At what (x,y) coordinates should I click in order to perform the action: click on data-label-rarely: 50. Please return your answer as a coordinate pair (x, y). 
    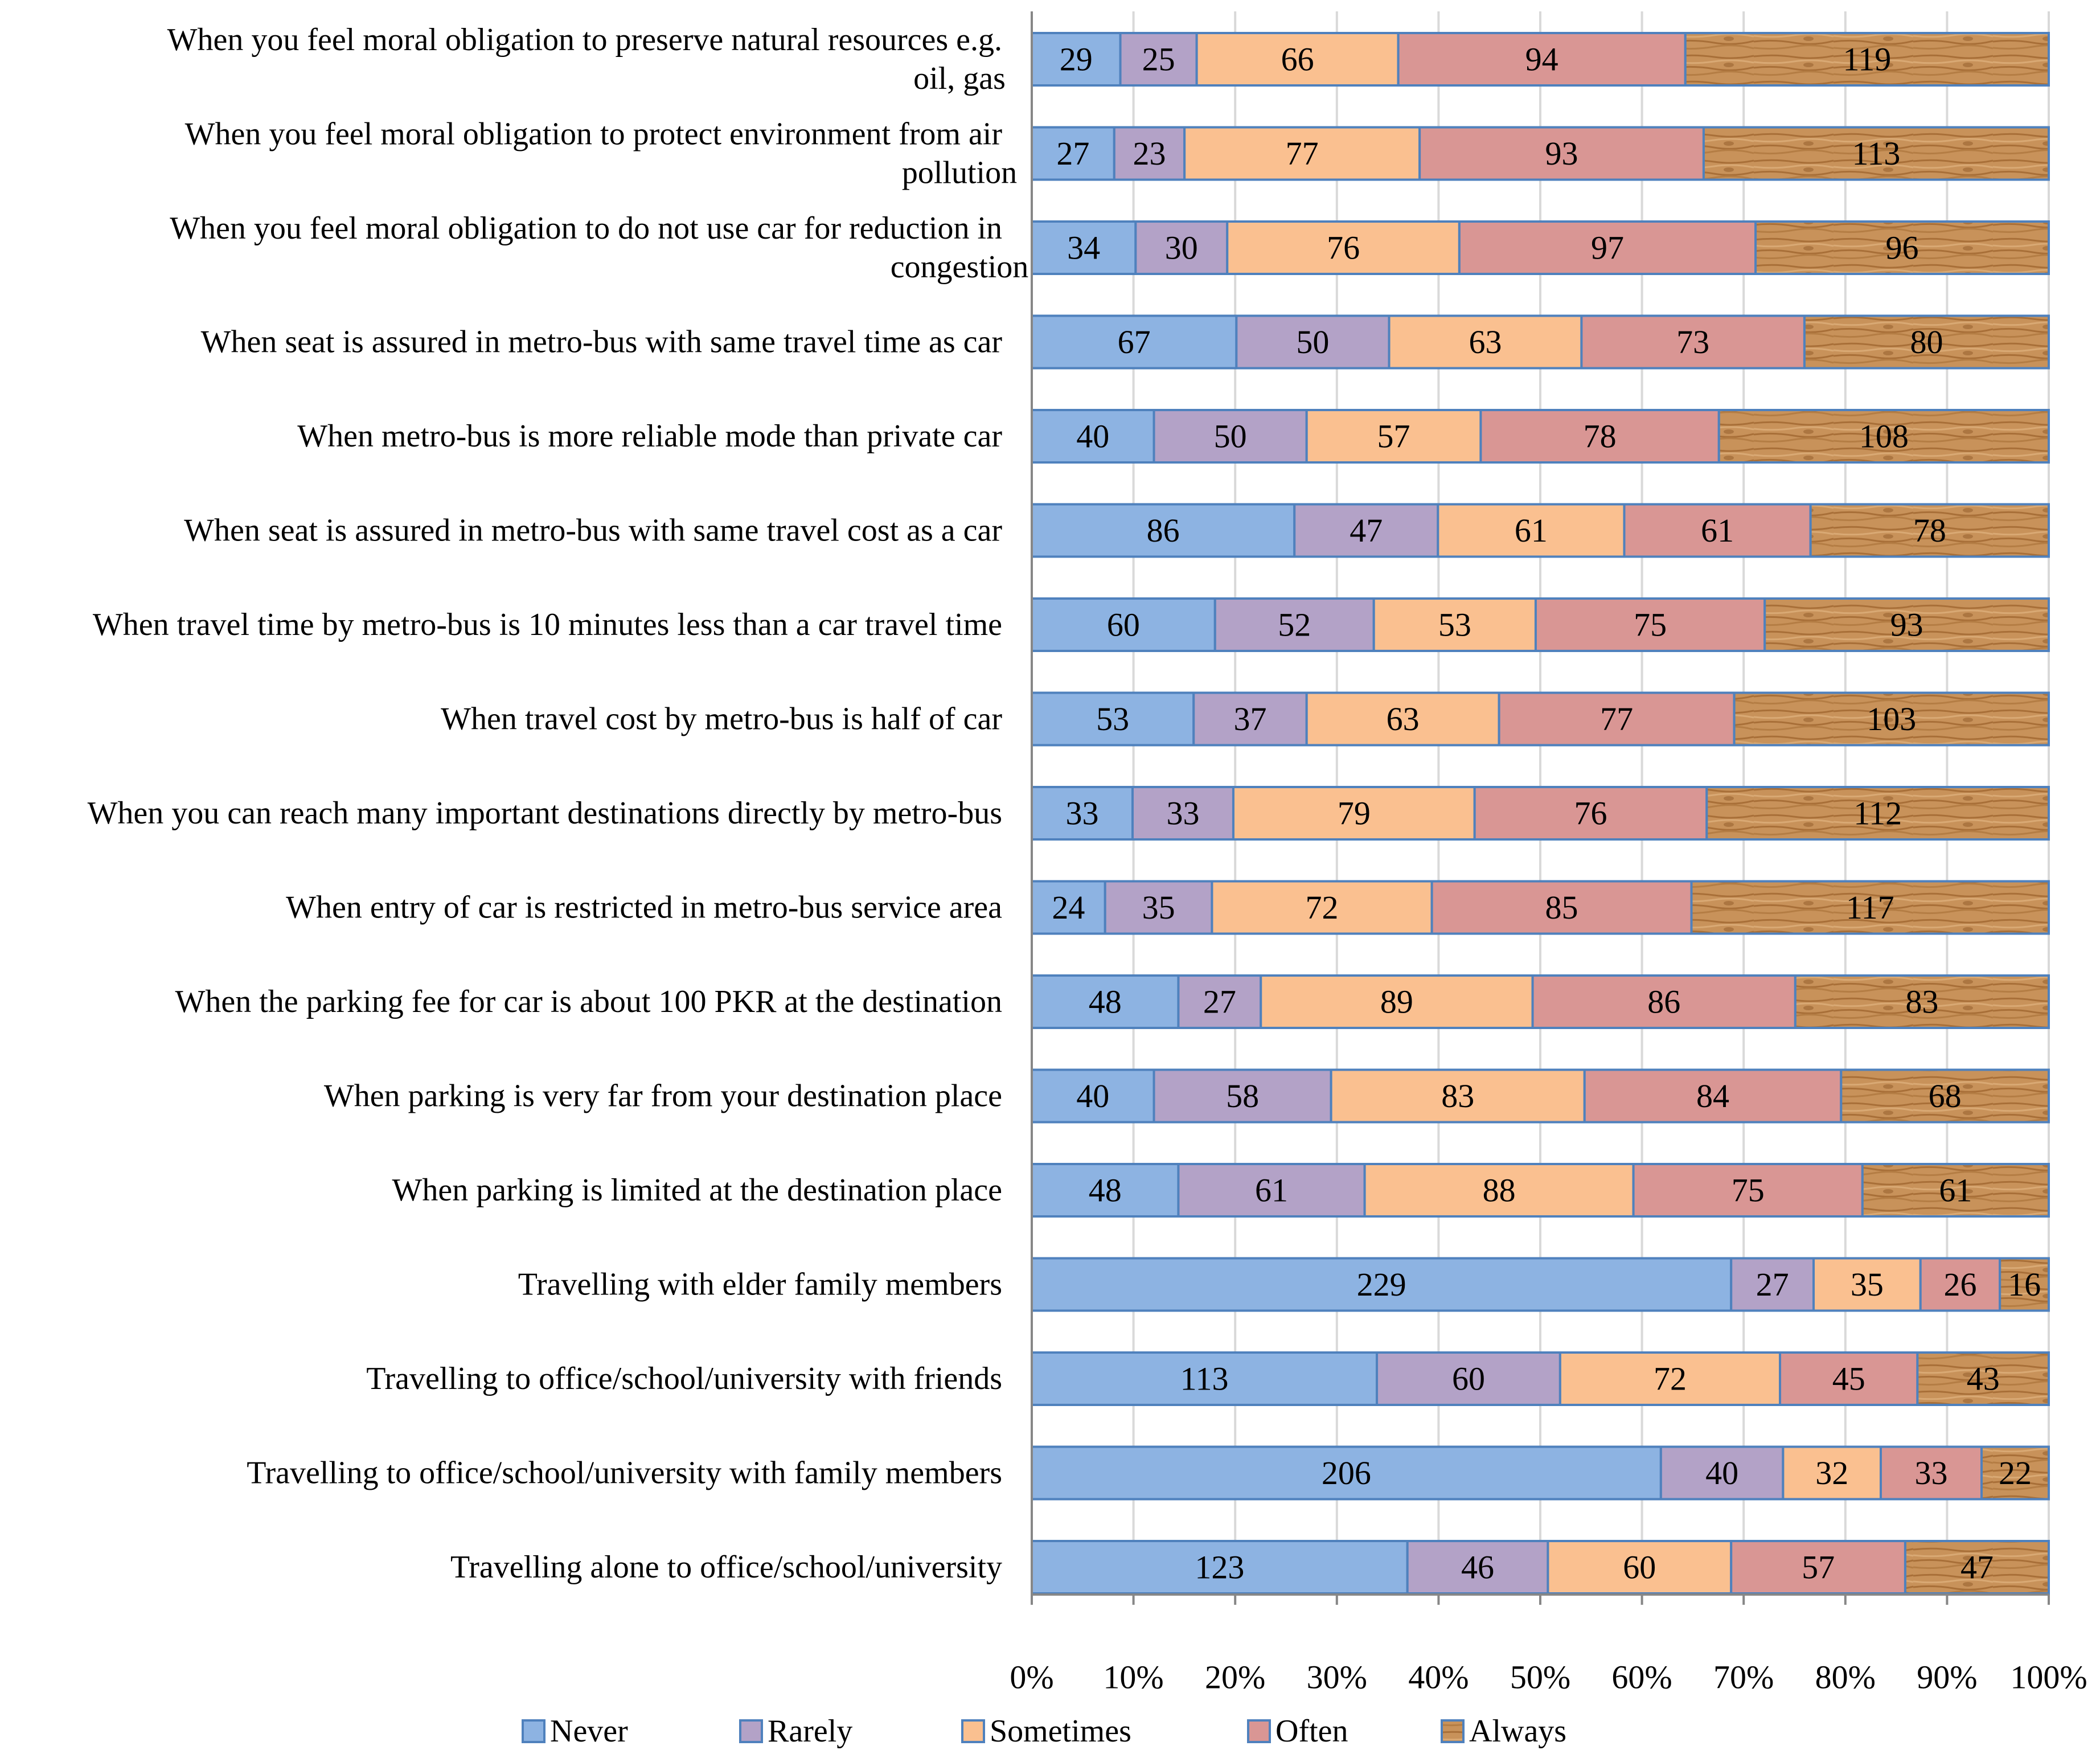
    Looking at the image, I should click on (1230, 436).